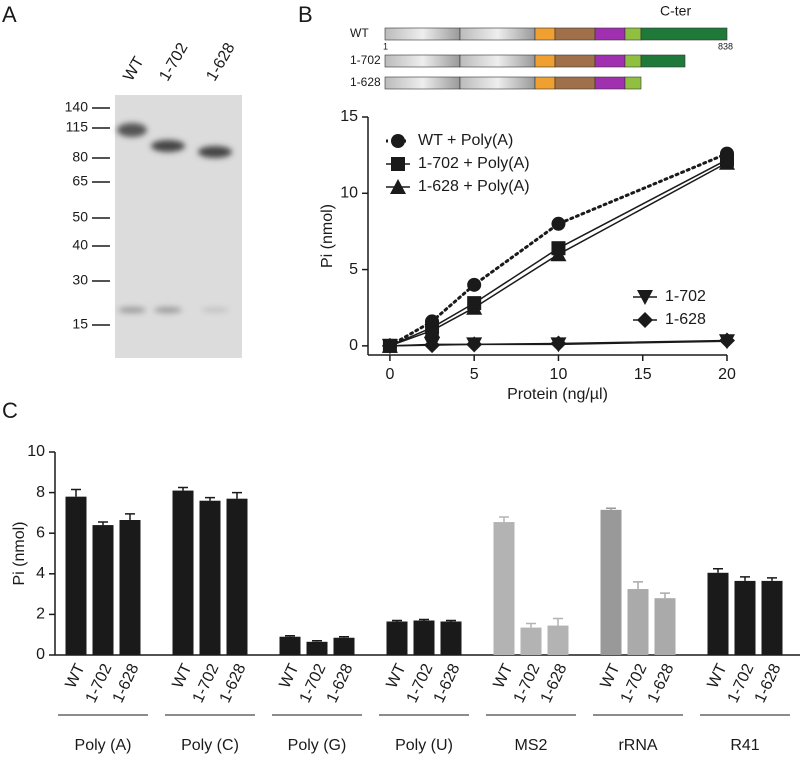 This screenshot has height=770, width=800. I want to click on group-label: MS2, so click(531, 745).